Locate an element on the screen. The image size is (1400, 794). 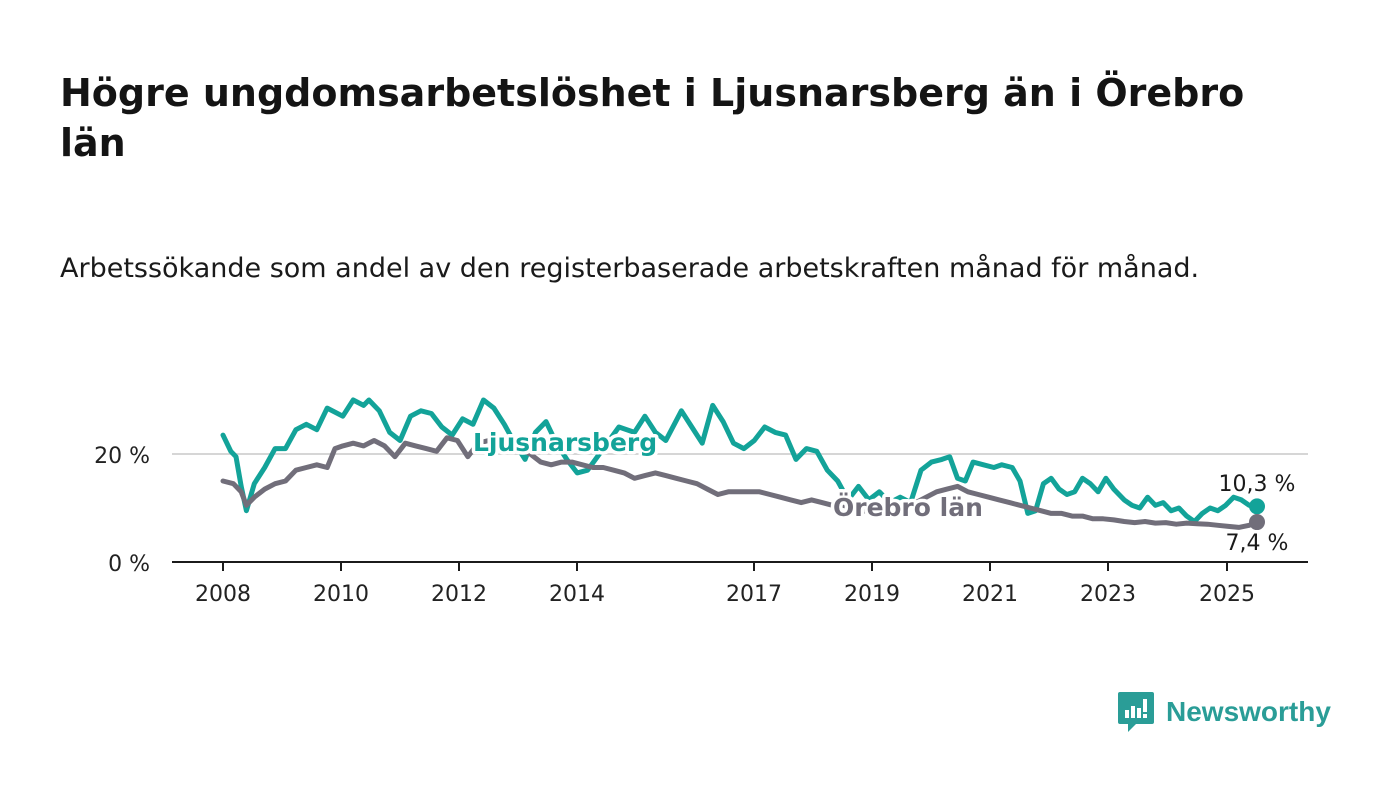
end-value-label-ljusnarsberg: 10,3 % is located at coordinates (1257, 484).